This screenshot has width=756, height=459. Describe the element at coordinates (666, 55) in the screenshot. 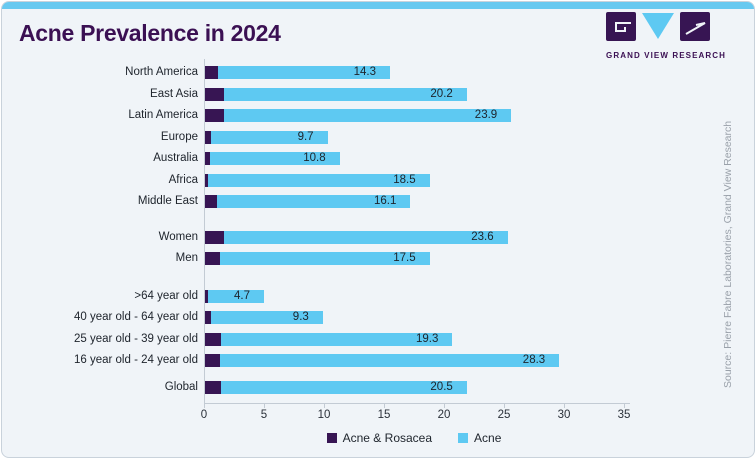

I see `brand-name: GRAND VIEW RESEARCH` at that location.